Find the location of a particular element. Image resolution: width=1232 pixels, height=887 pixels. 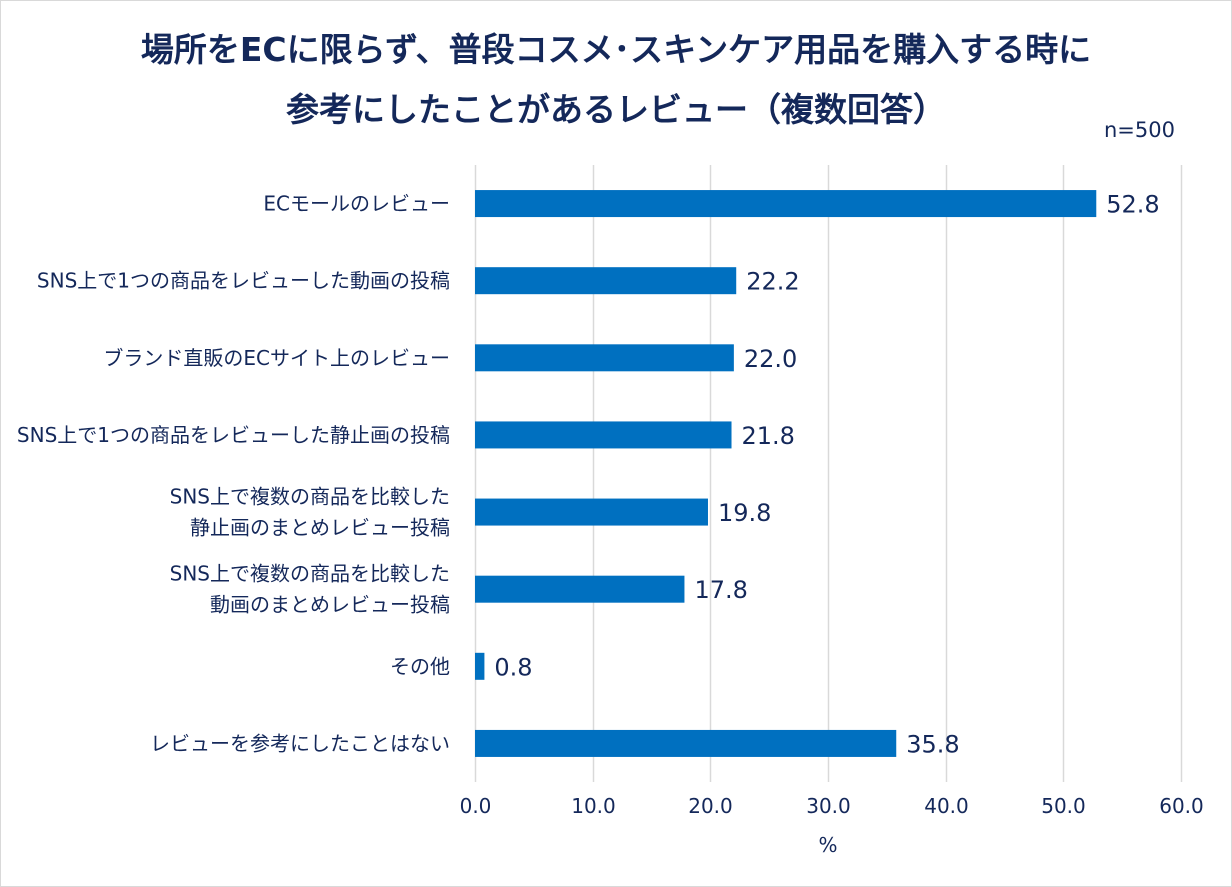

category-label: SNS上で1つの商品をレビューした静止画の投稿 is located at coordinates (233, 435).